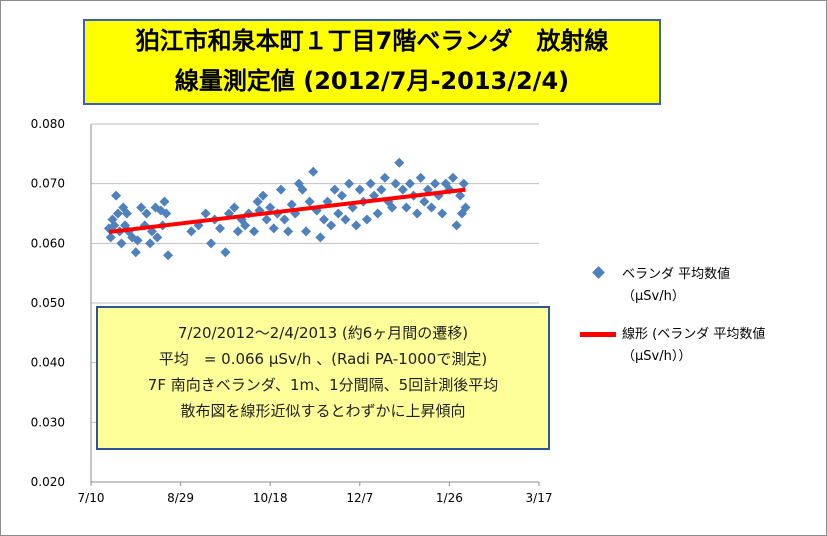 This screenshot has width=827, height=536. What do you see at coordinates (359, 498) in the screenshot?
I see `x-tick-label: 12/7` at bounding box center [359, 498].